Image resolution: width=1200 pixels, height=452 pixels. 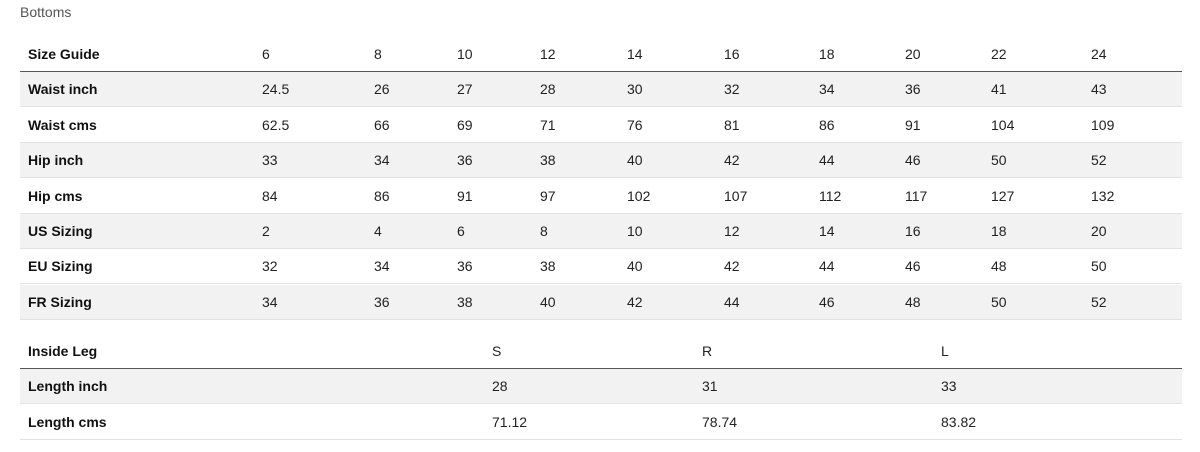 I want to click on cell-value: 127, so click(x=1003, y=195).